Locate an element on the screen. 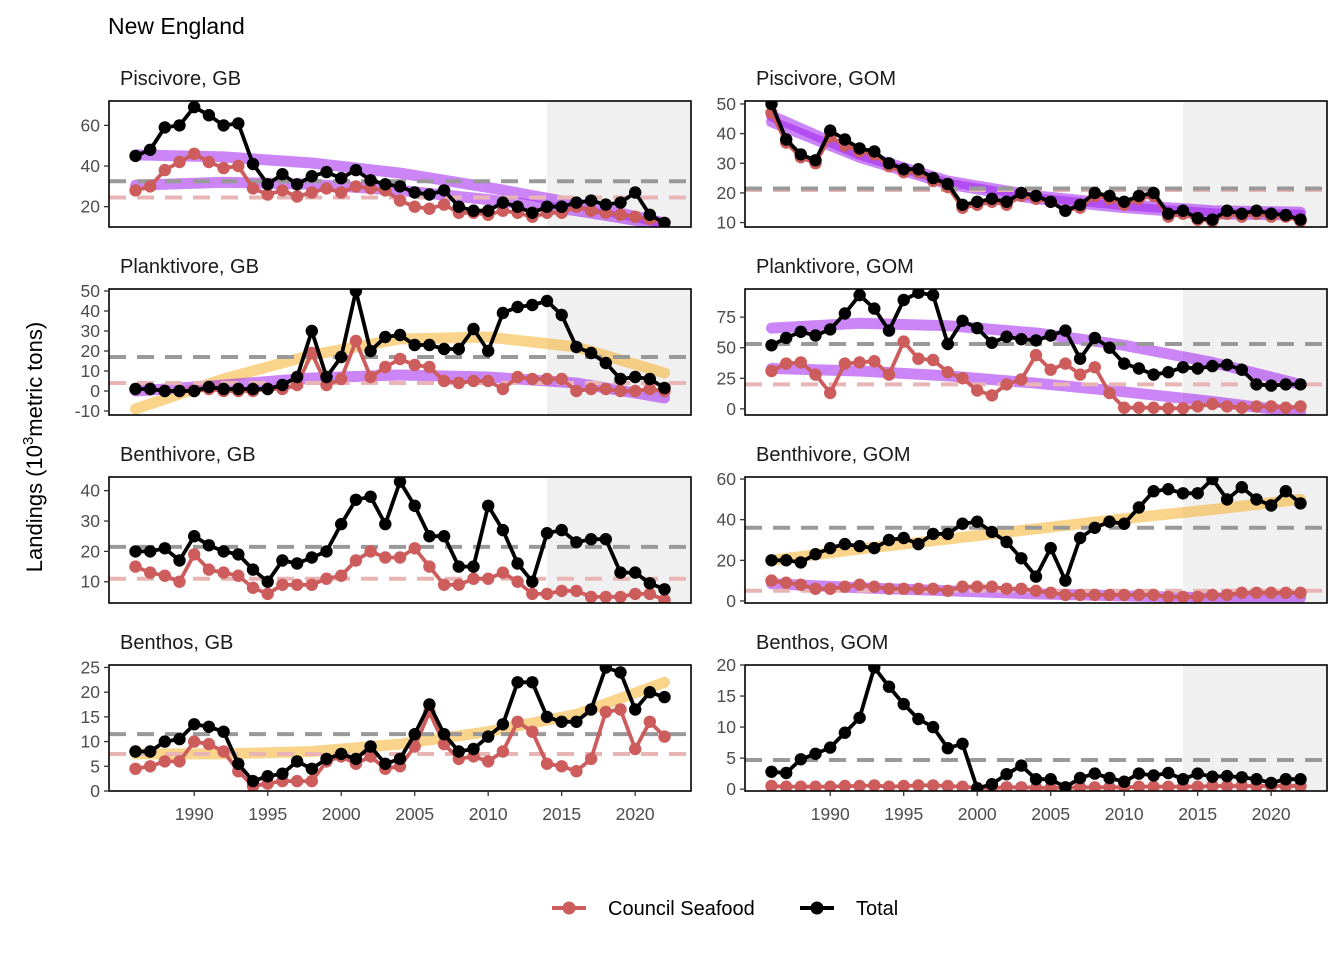 The image size is (1344, 960). x-tick-label: 1990 is located at coordinates (830, 814).